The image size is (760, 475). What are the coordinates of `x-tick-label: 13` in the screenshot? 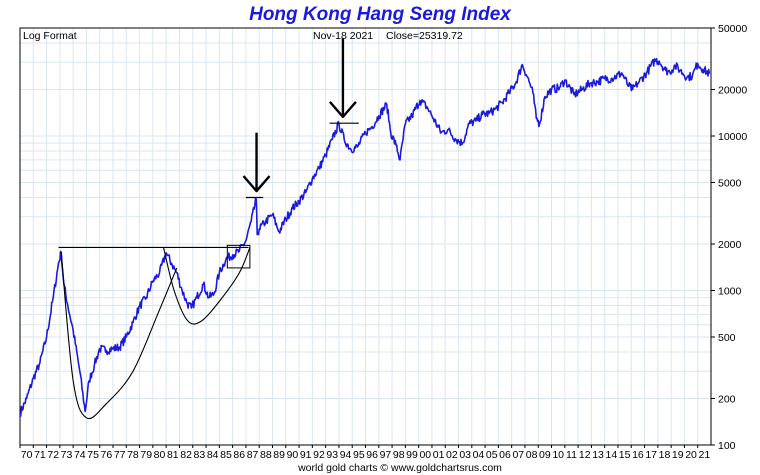 It's located at (598, 455).